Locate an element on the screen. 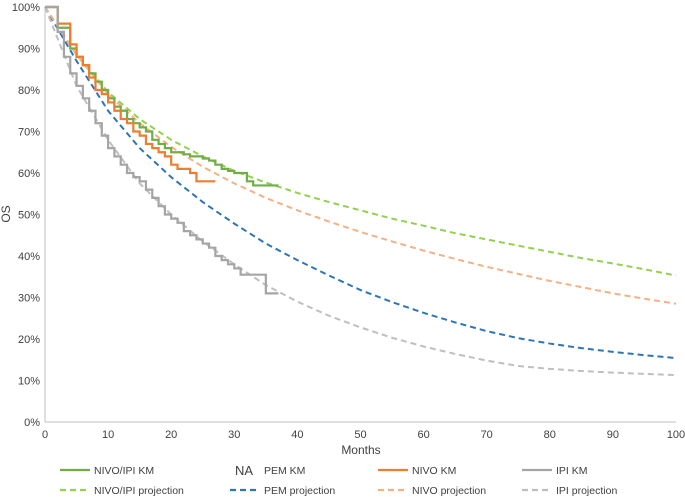 The width and height of the screenshot is (685, 497). x-tick-label: 0 is located at coordinates (45, 435).